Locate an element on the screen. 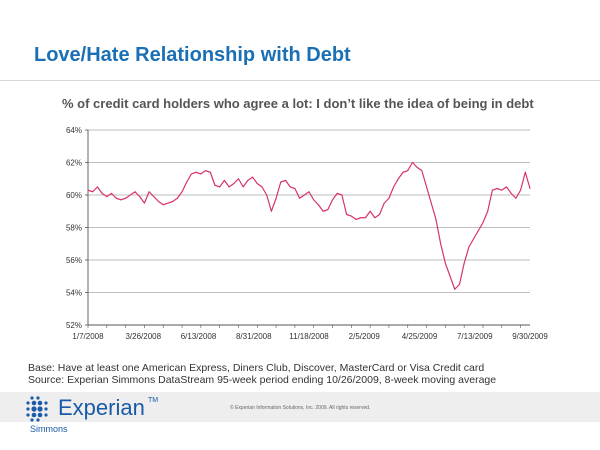  y-tick-label: 64% is located at coordinates (74, 130).